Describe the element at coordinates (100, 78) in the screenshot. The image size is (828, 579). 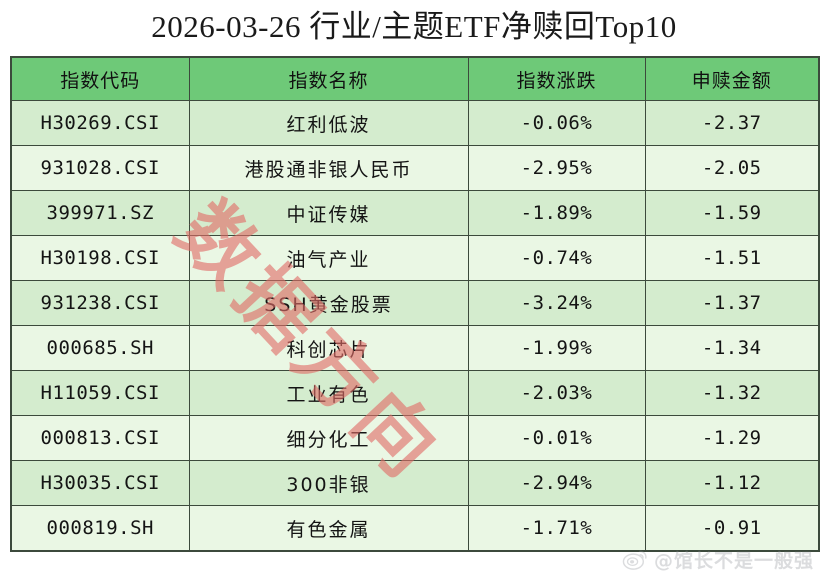
I see `column-header-code: 指数代码` at that location.